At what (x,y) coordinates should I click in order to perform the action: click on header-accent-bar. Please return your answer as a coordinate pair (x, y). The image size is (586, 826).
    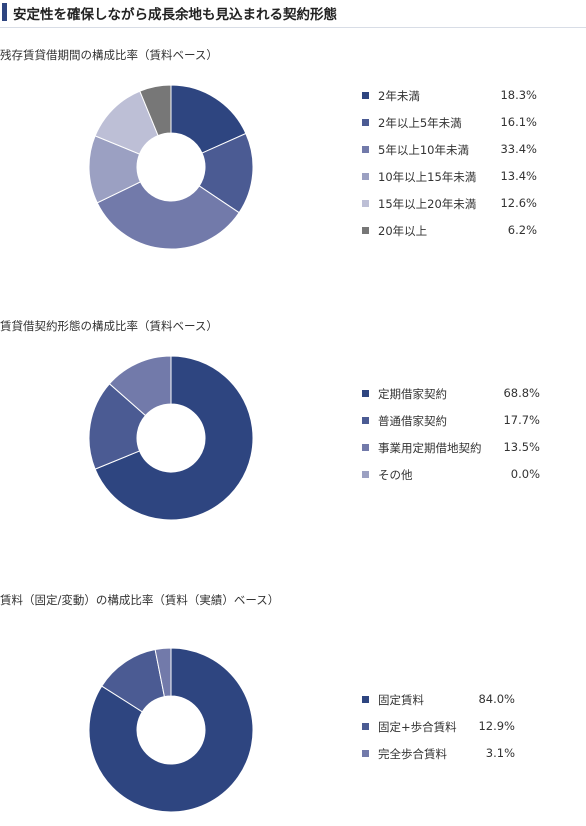
    Looking at the image, I should click on (4, 12).